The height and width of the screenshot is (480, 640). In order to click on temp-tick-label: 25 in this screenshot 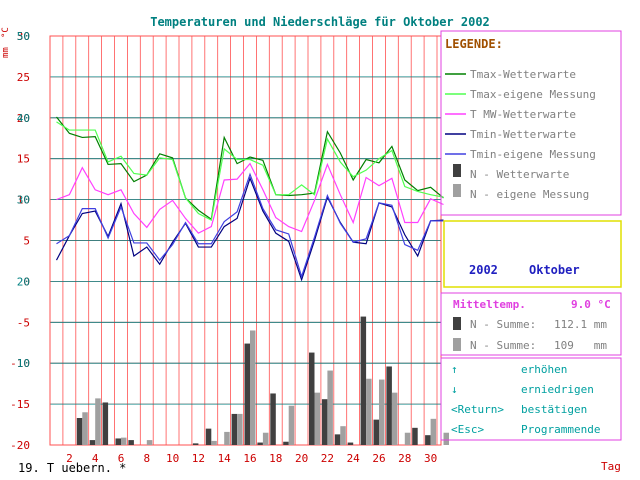, I will do `click(23, 77)`.